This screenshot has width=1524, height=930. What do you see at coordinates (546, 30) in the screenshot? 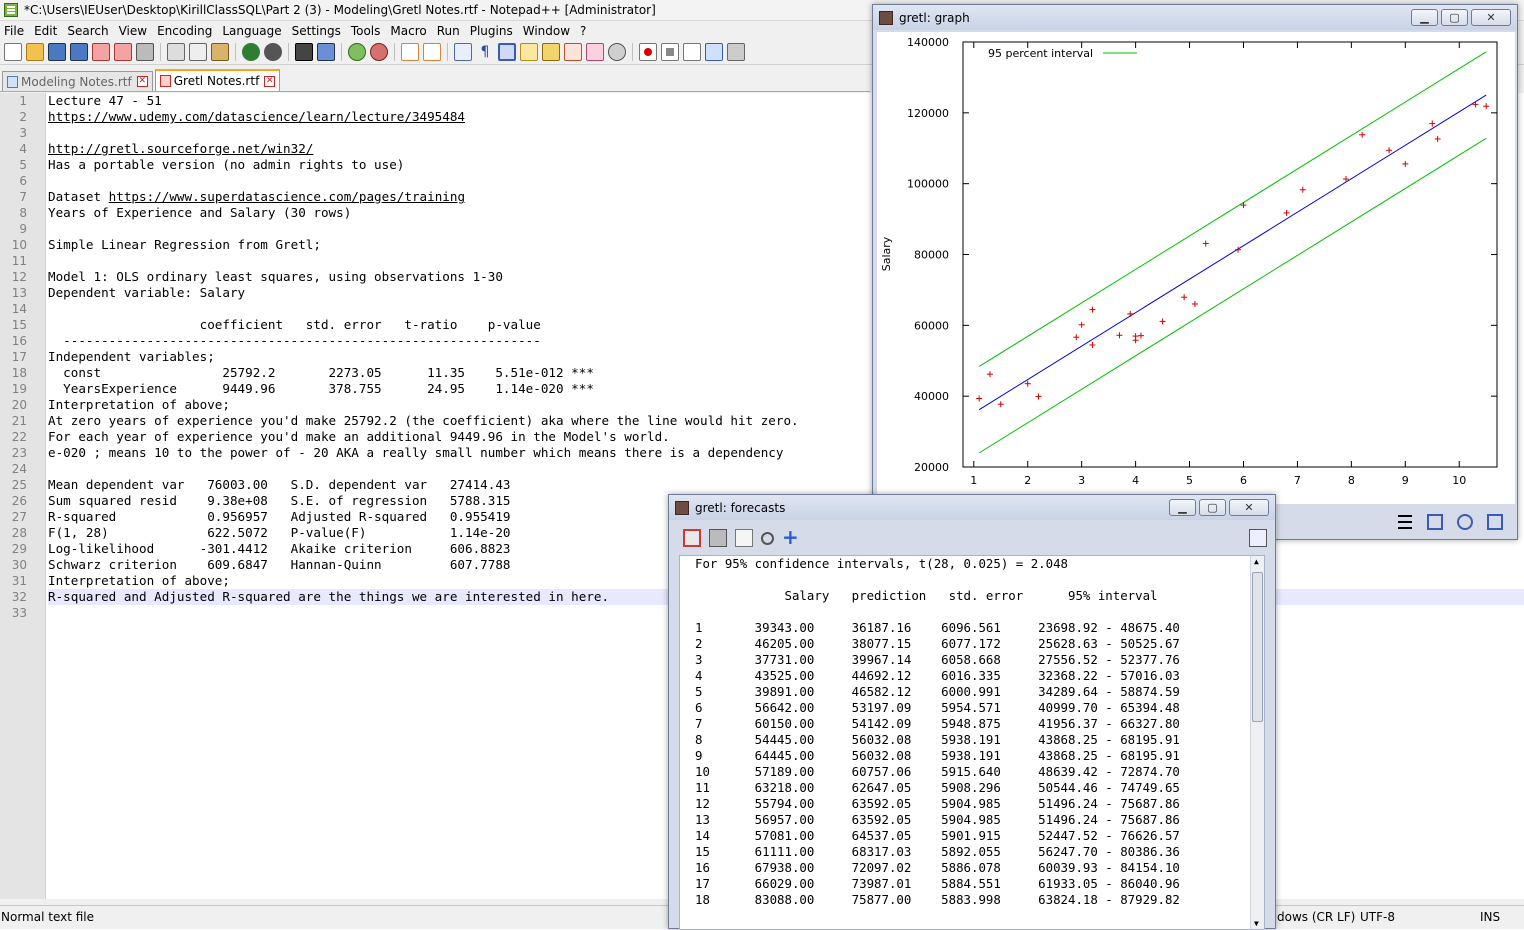
I see `menu-item-window: Window` at bounding box center [546, 30].